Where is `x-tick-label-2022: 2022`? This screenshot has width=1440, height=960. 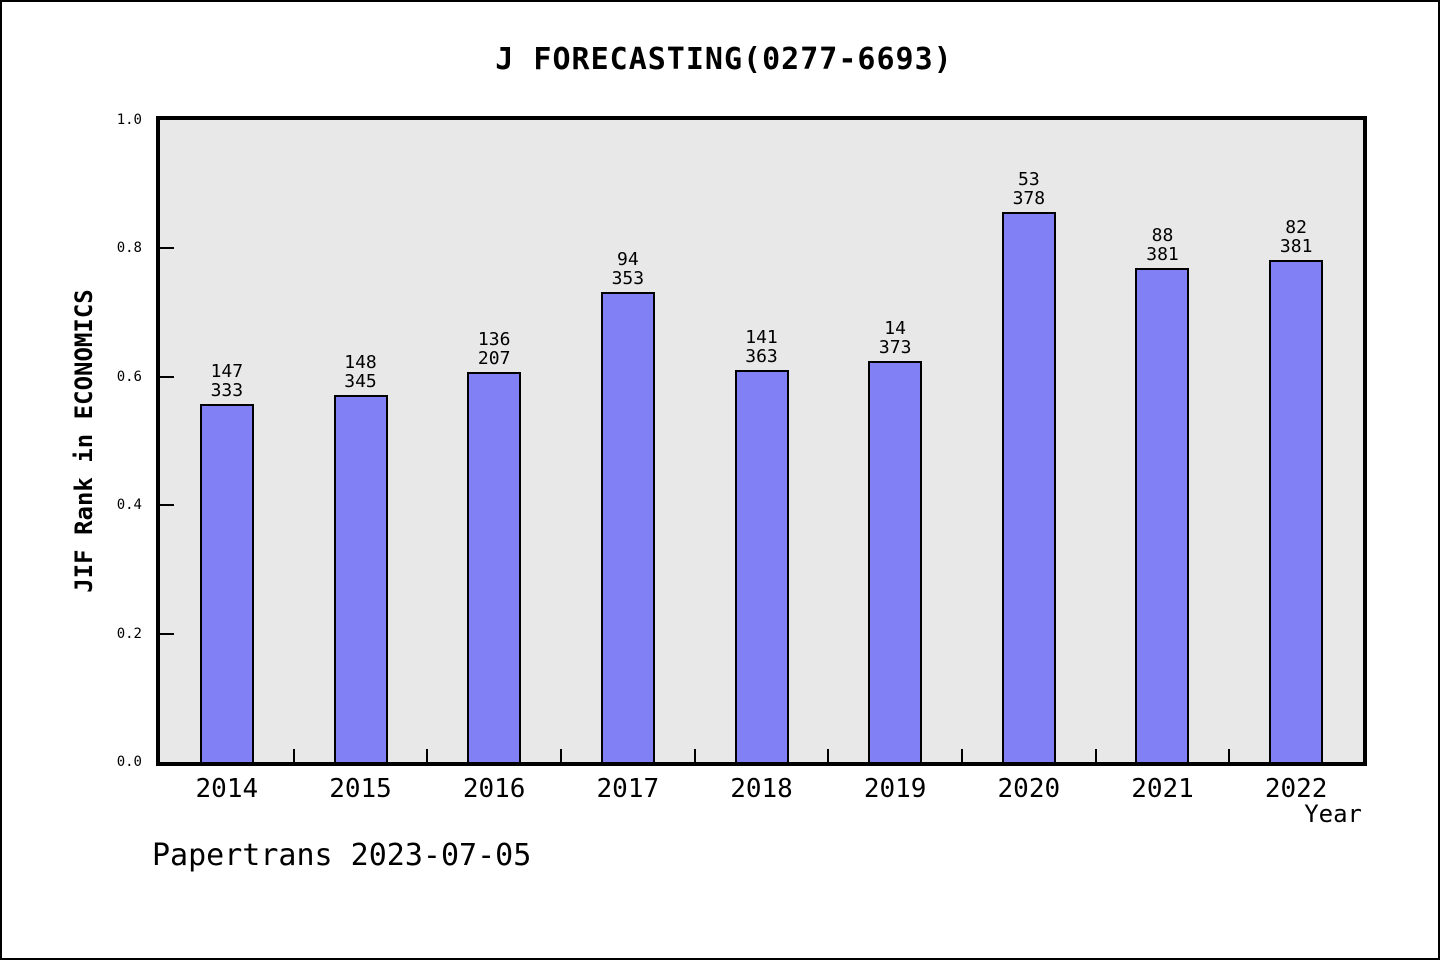
x-tick-label-2022: 2022 is located at coordinates (1296, 789).